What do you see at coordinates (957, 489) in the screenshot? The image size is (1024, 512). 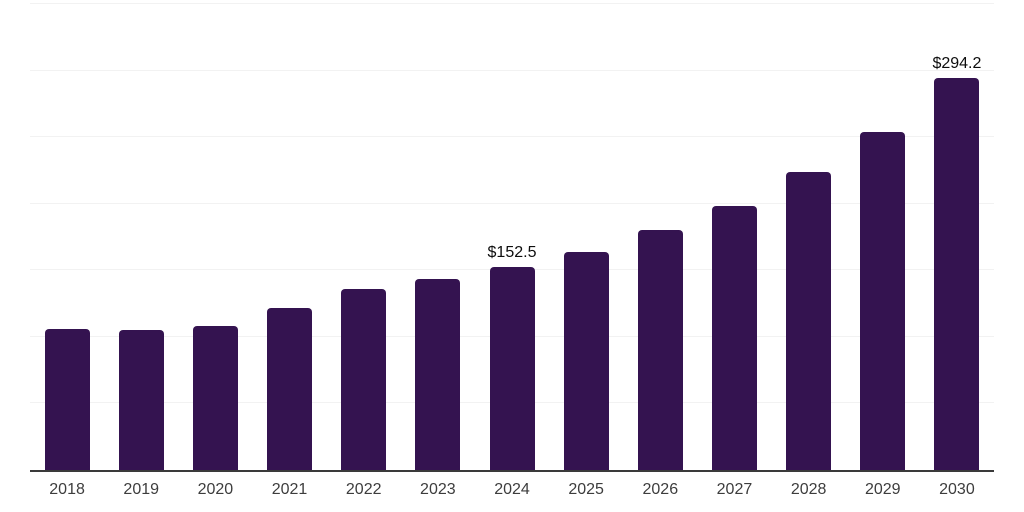 I see `x-tick-label-2030: 2030` at bounding box center [957, 489].